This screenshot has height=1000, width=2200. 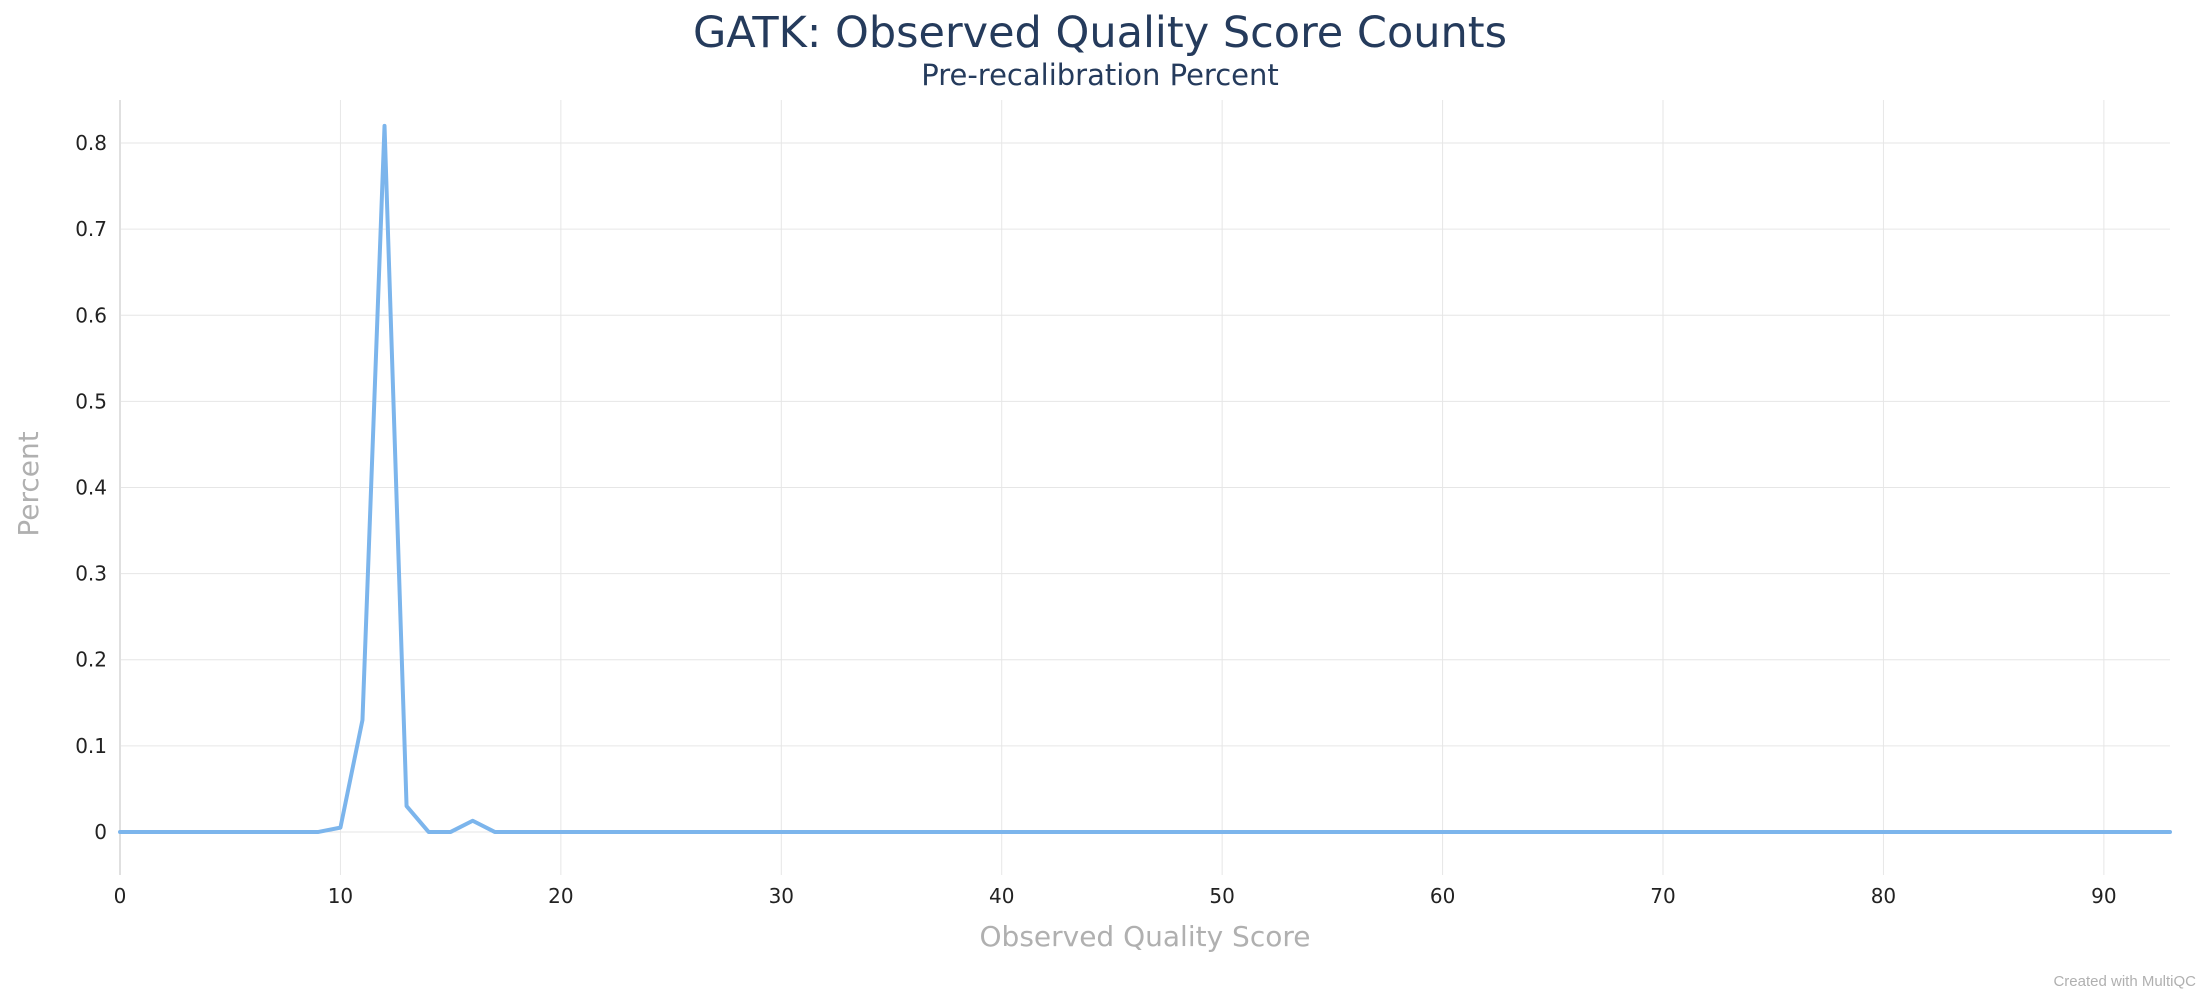 What do you see at coordinates (1662, 896) in the screenshot?
I see `x-tick-label: 70` at bounding box center [1662, 896].